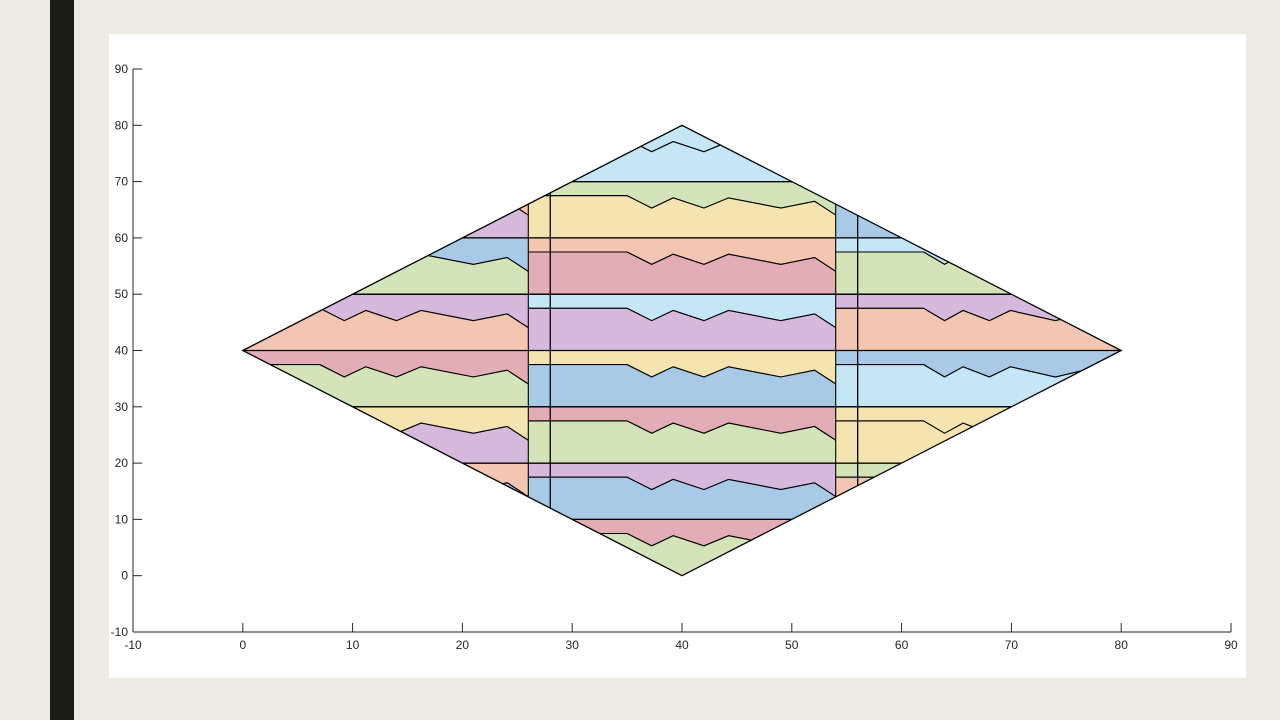 This screenshot has height=720, width=1280. I want to click on side-accent-bar, so click(62, 360).